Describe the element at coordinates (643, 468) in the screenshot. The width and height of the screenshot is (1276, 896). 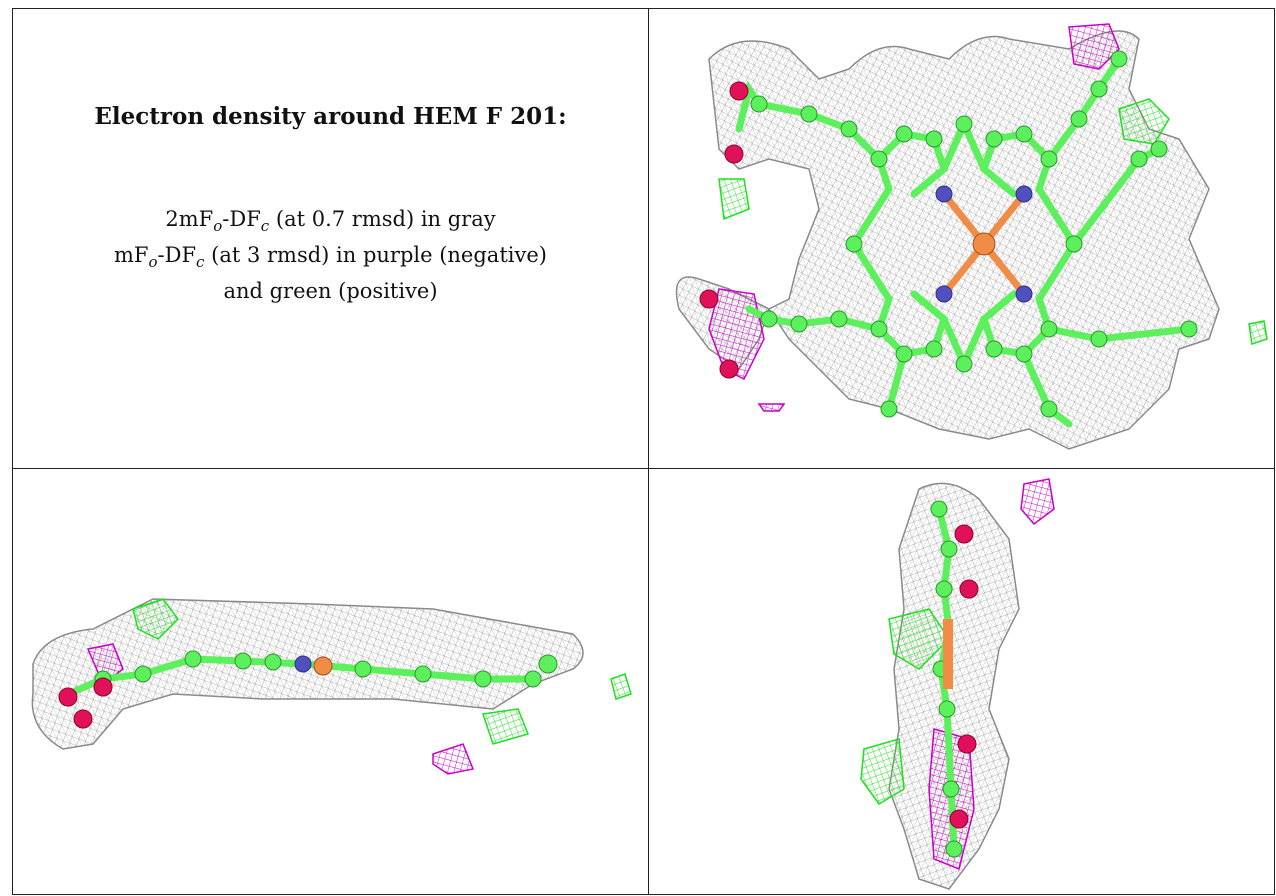
I see `grid-horizontal-divider` at that location.